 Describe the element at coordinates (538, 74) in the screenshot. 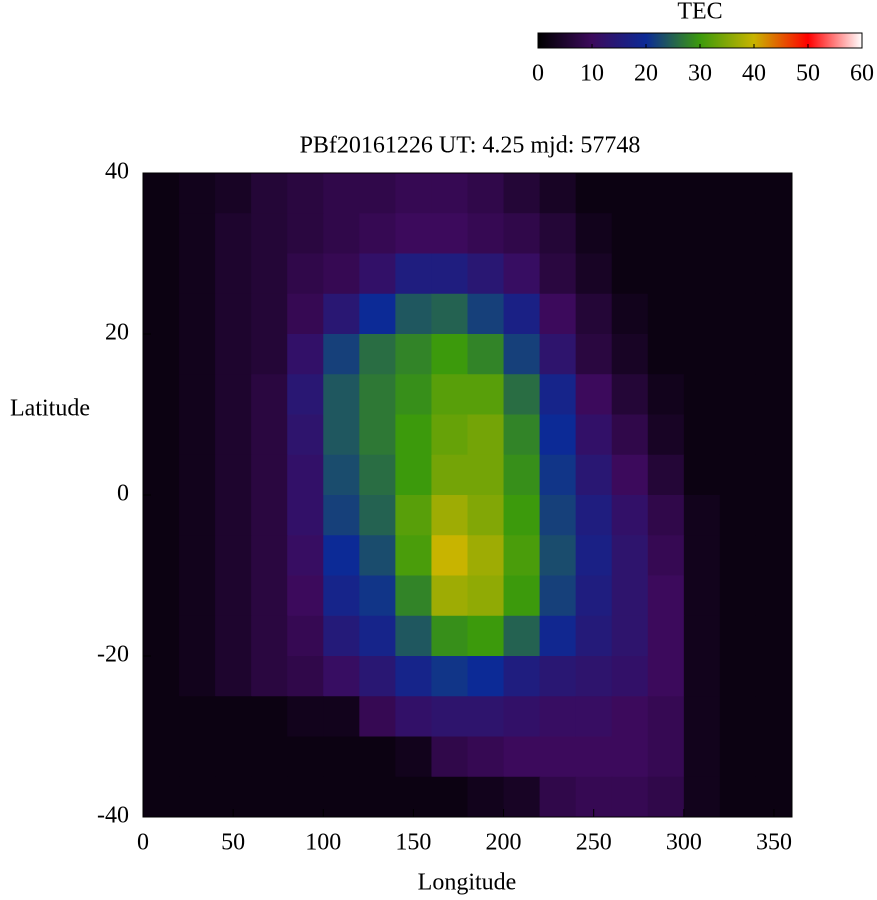

I see `colorbar-tick-label: 0` at that location.